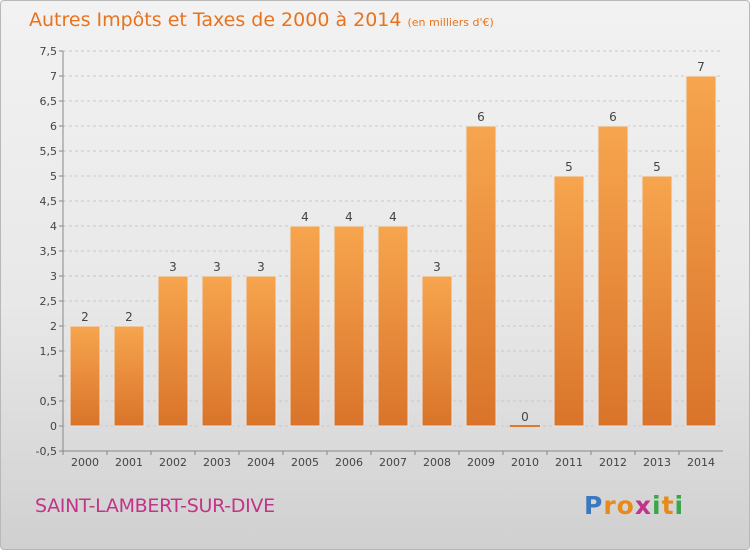 The height and width of the screenshot is (550, 750). I want to click on data-label: 7, so click(701, 67).